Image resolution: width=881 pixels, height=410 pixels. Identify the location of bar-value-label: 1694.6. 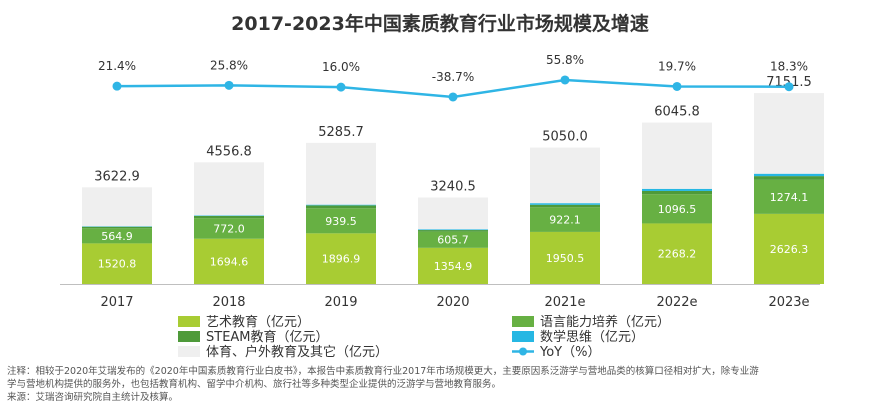
(229, 261).